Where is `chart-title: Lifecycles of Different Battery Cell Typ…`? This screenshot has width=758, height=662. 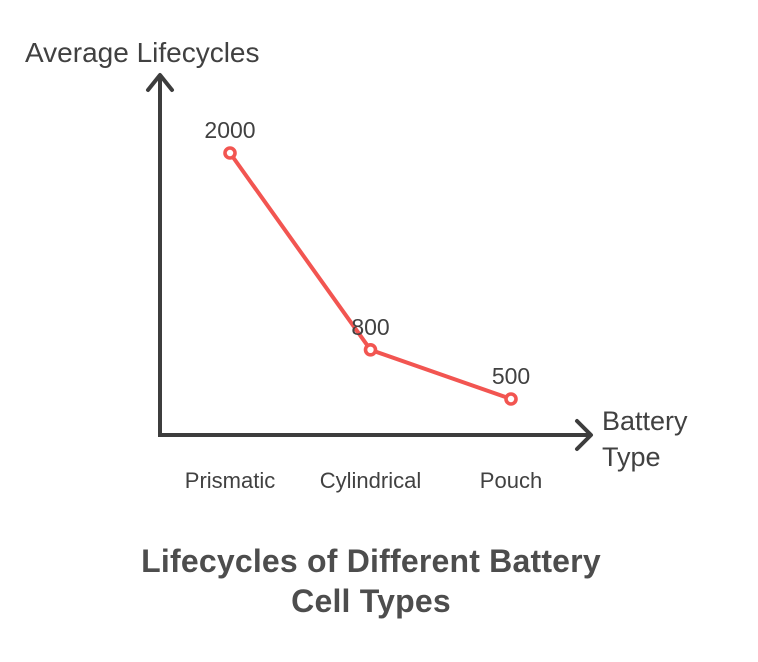 chart-title: Lifecycles of Different Battery Cell Typ… is located at coordinates (371, 581).